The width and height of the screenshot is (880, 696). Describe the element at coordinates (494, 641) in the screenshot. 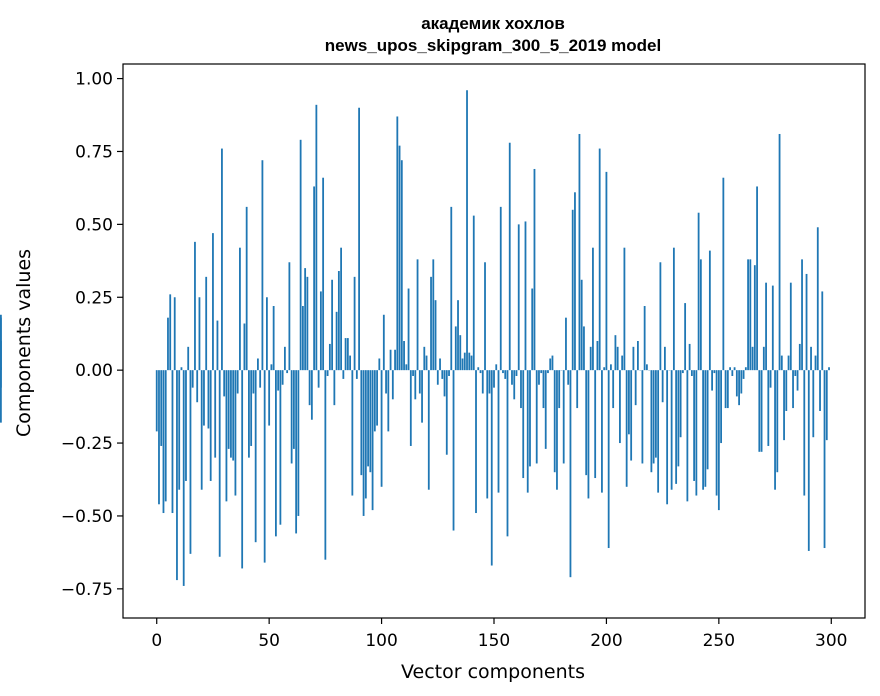

I see `x-tick-label: 150` at that location.